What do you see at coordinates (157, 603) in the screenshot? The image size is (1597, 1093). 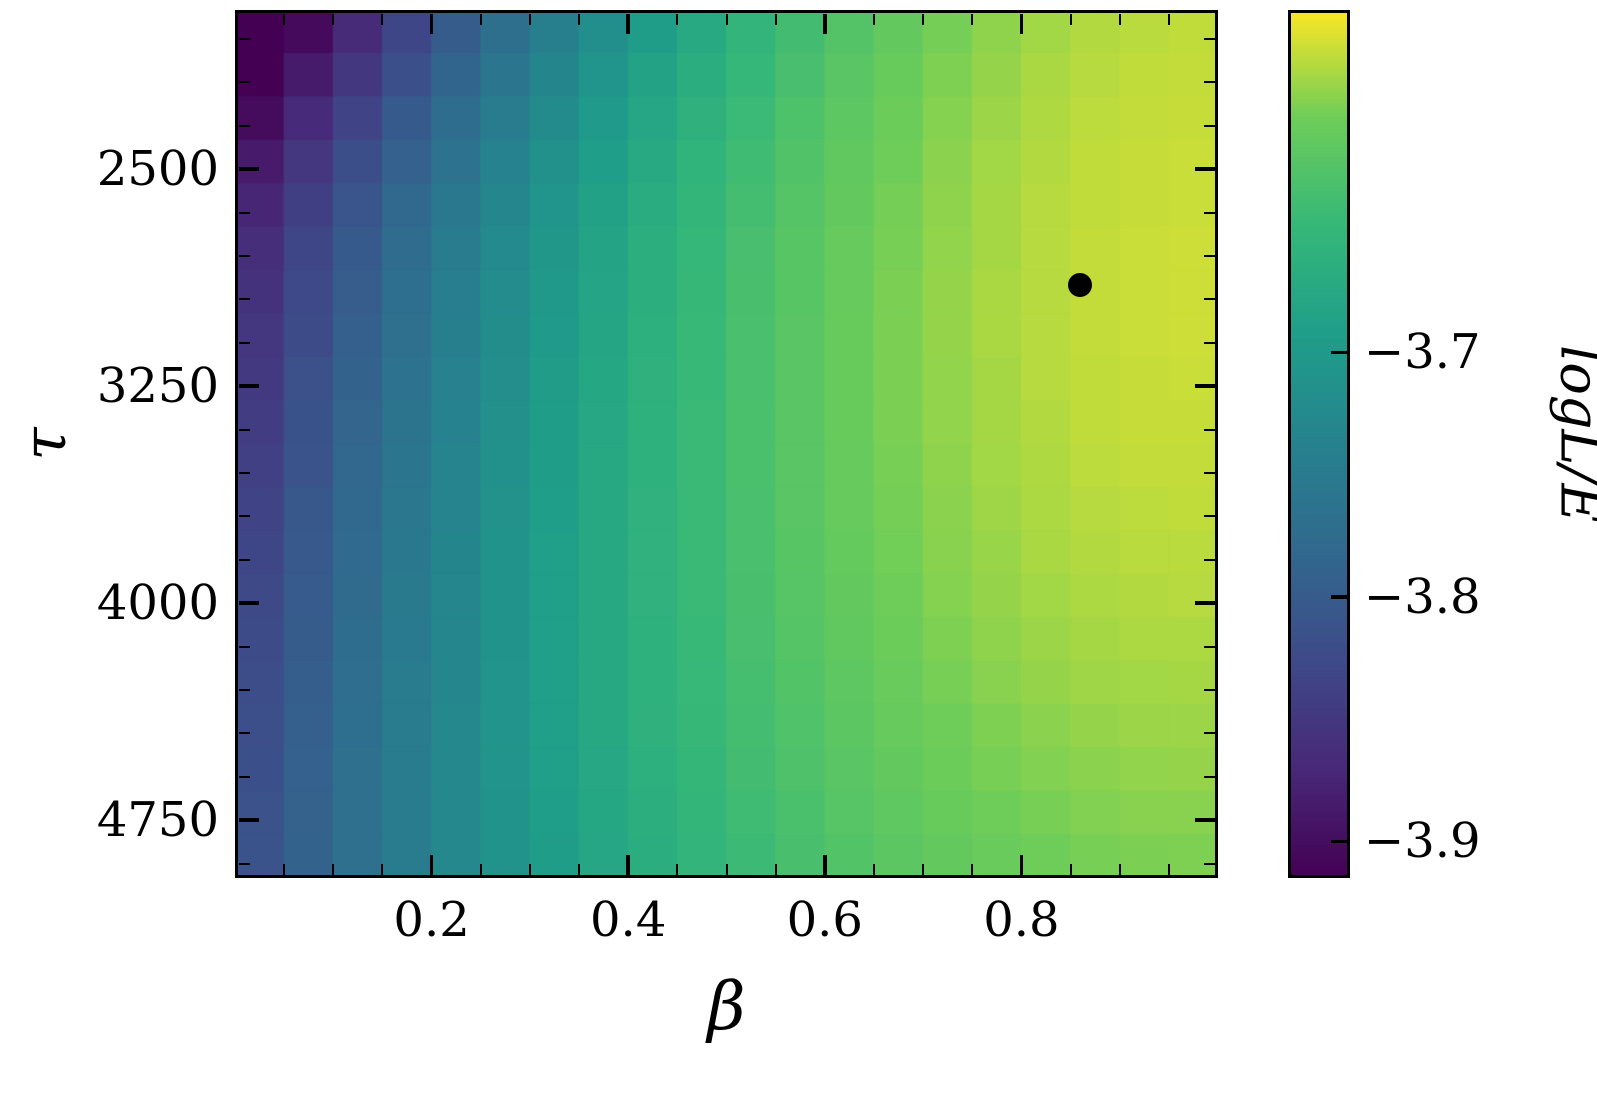 I see `y-tick-label: 4000` at bounding box center [157, 603].